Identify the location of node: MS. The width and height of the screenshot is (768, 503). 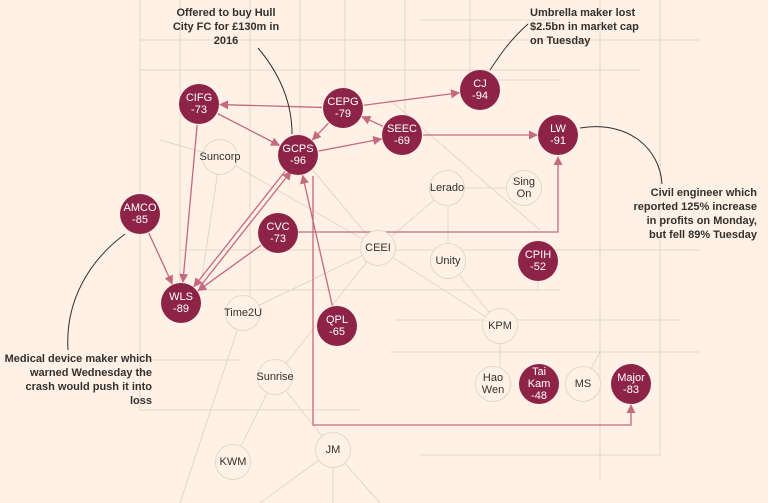
(583, 384).